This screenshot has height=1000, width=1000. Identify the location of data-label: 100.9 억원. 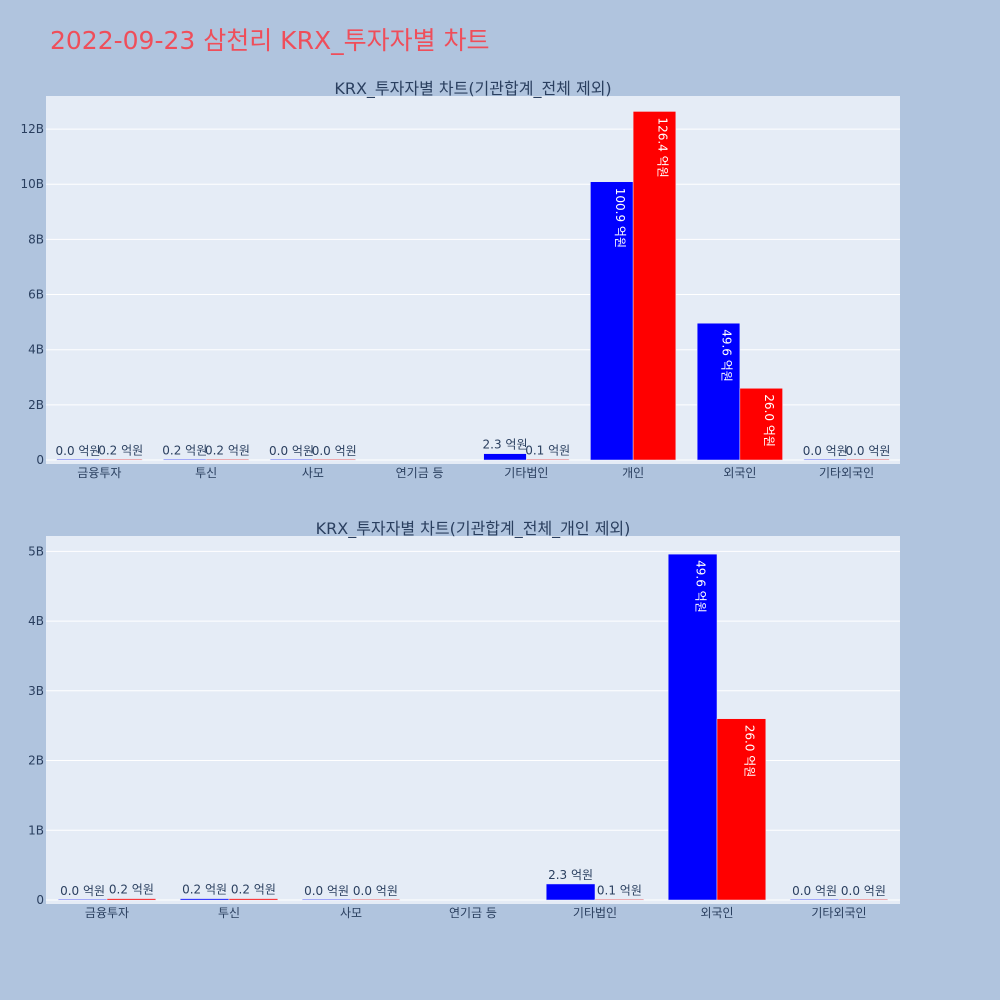
(620, 218).